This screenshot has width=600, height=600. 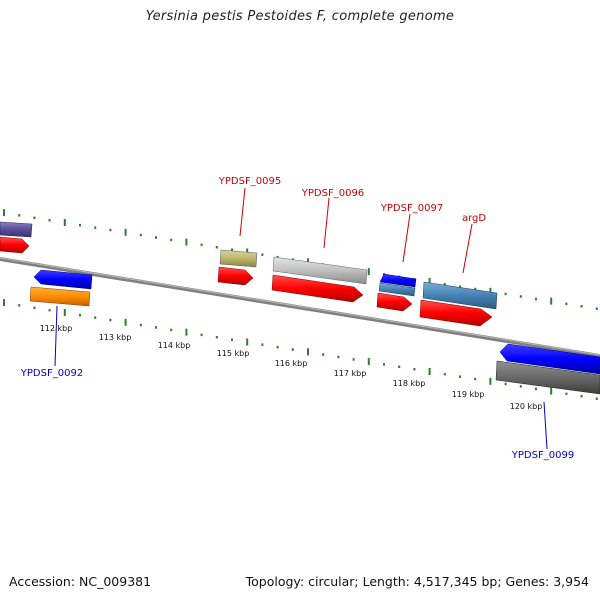 I want to click on gene-label-ypdsf-0092: YPDSF_0092, so click(x=51, y=373).